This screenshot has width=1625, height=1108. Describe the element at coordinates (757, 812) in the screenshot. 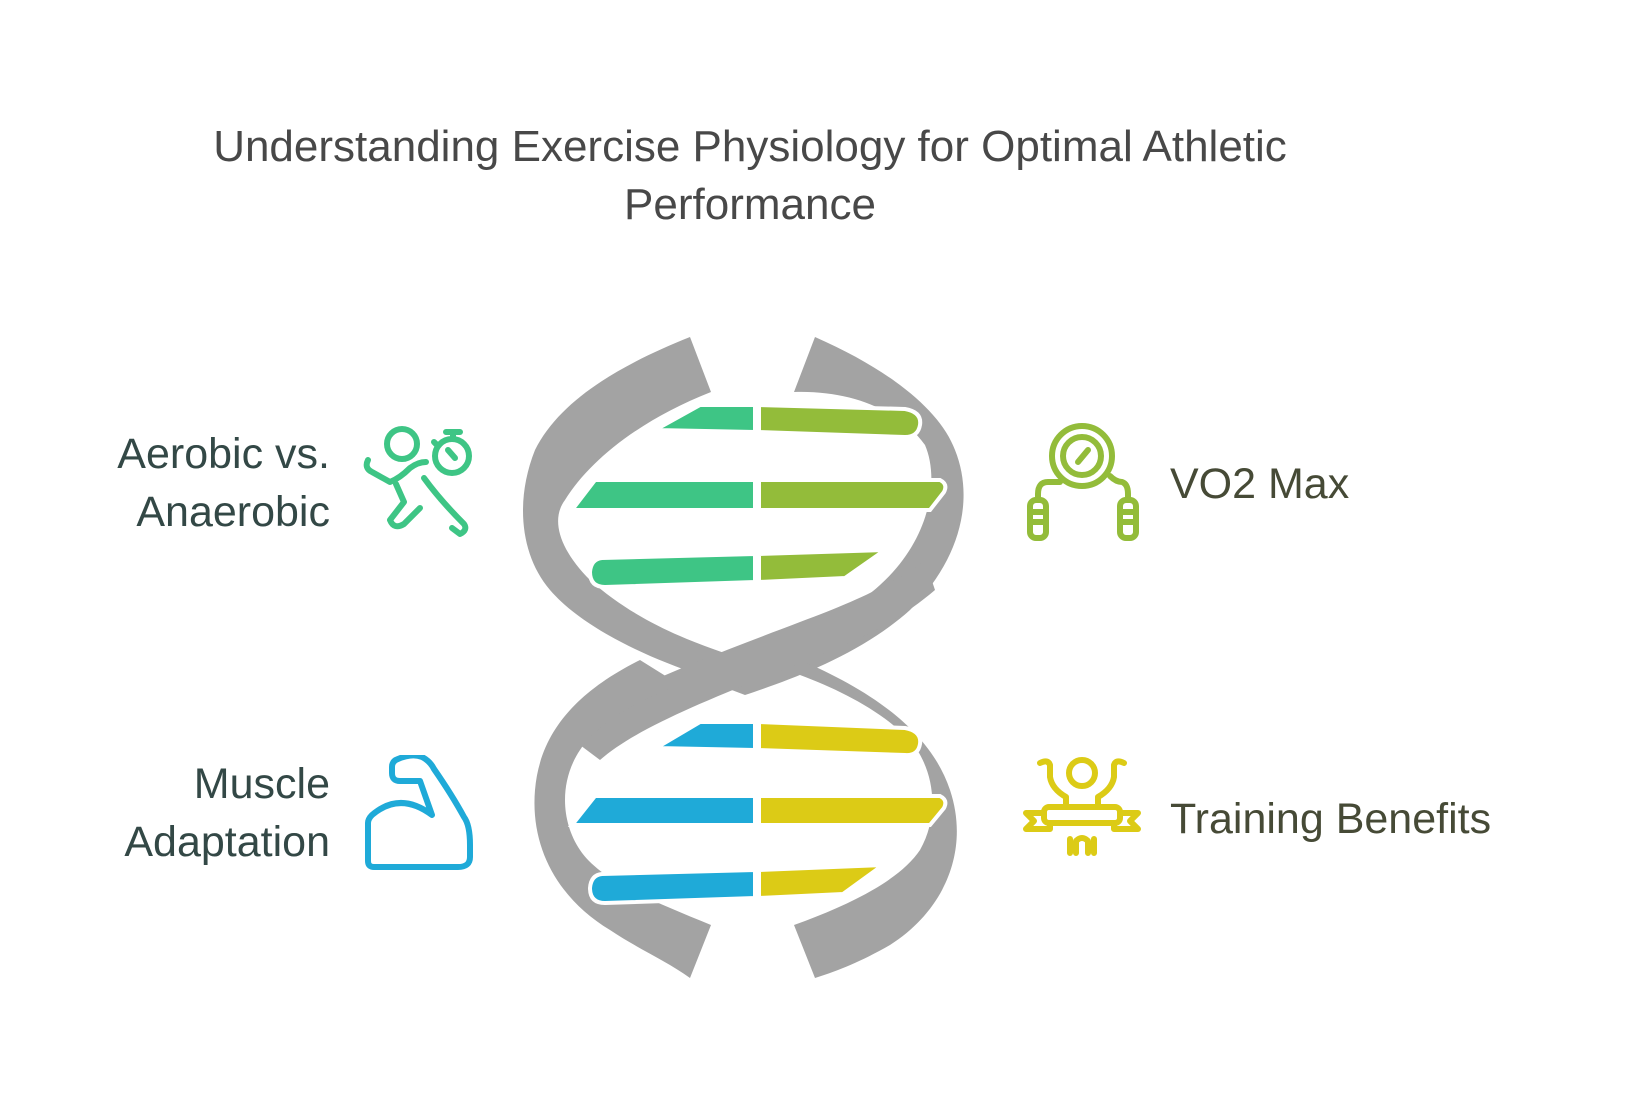

I see `rungs-bottom` at that location.